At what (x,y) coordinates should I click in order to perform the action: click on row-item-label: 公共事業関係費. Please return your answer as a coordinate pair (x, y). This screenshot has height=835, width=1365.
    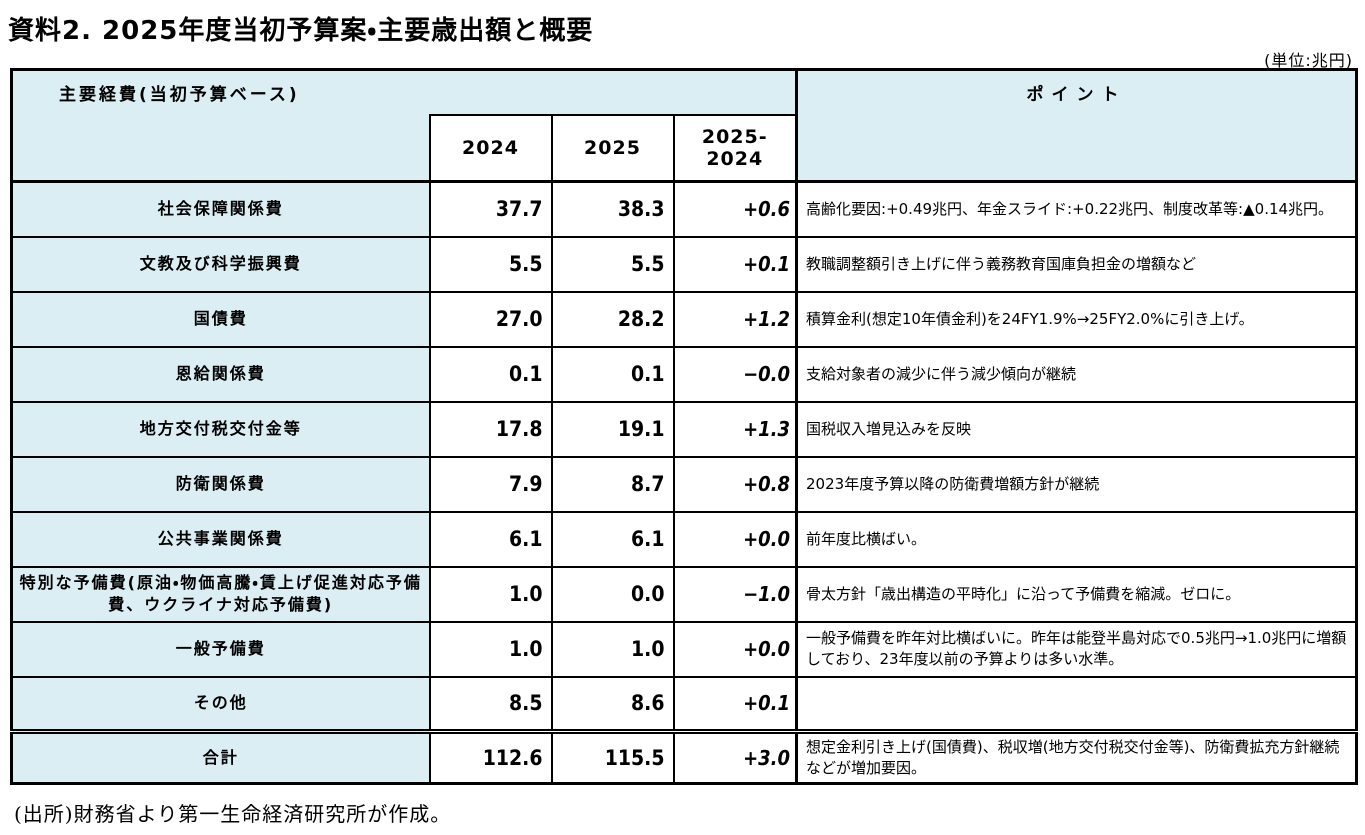
    Looking at the image, I should click on (220, 539).